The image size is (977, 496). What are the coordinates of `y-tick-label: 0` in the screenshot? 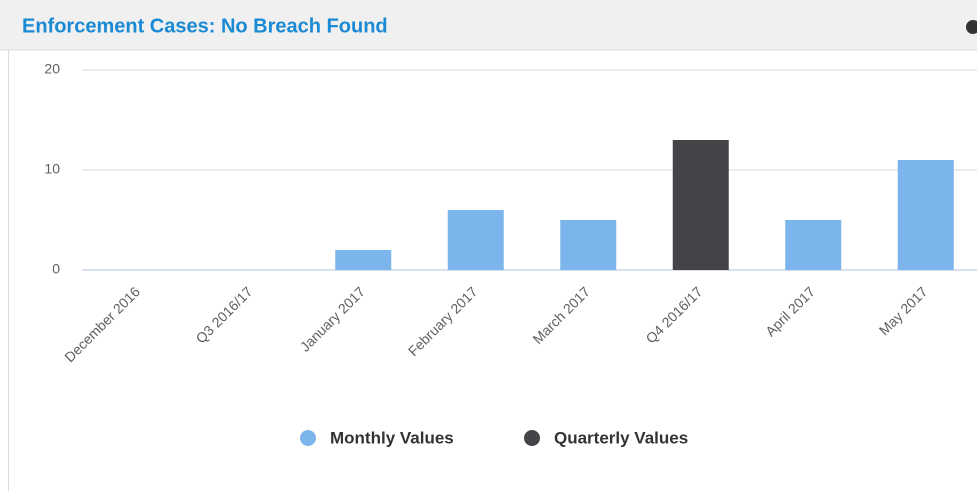 It's located at (56, 269).